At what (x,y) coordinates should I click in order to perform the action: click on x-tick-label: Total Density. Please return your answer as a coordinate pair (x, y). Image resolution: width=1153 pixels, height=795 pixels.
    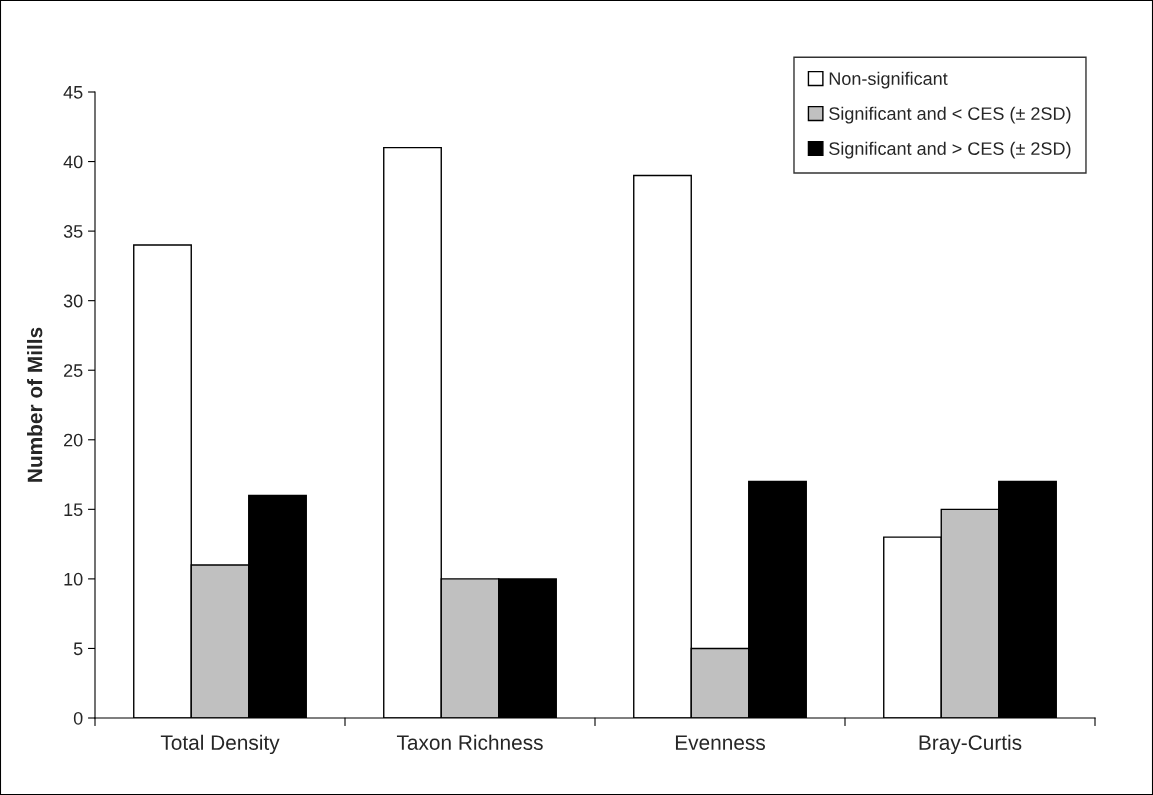
    Looking at the image, I should click on (220, 744).